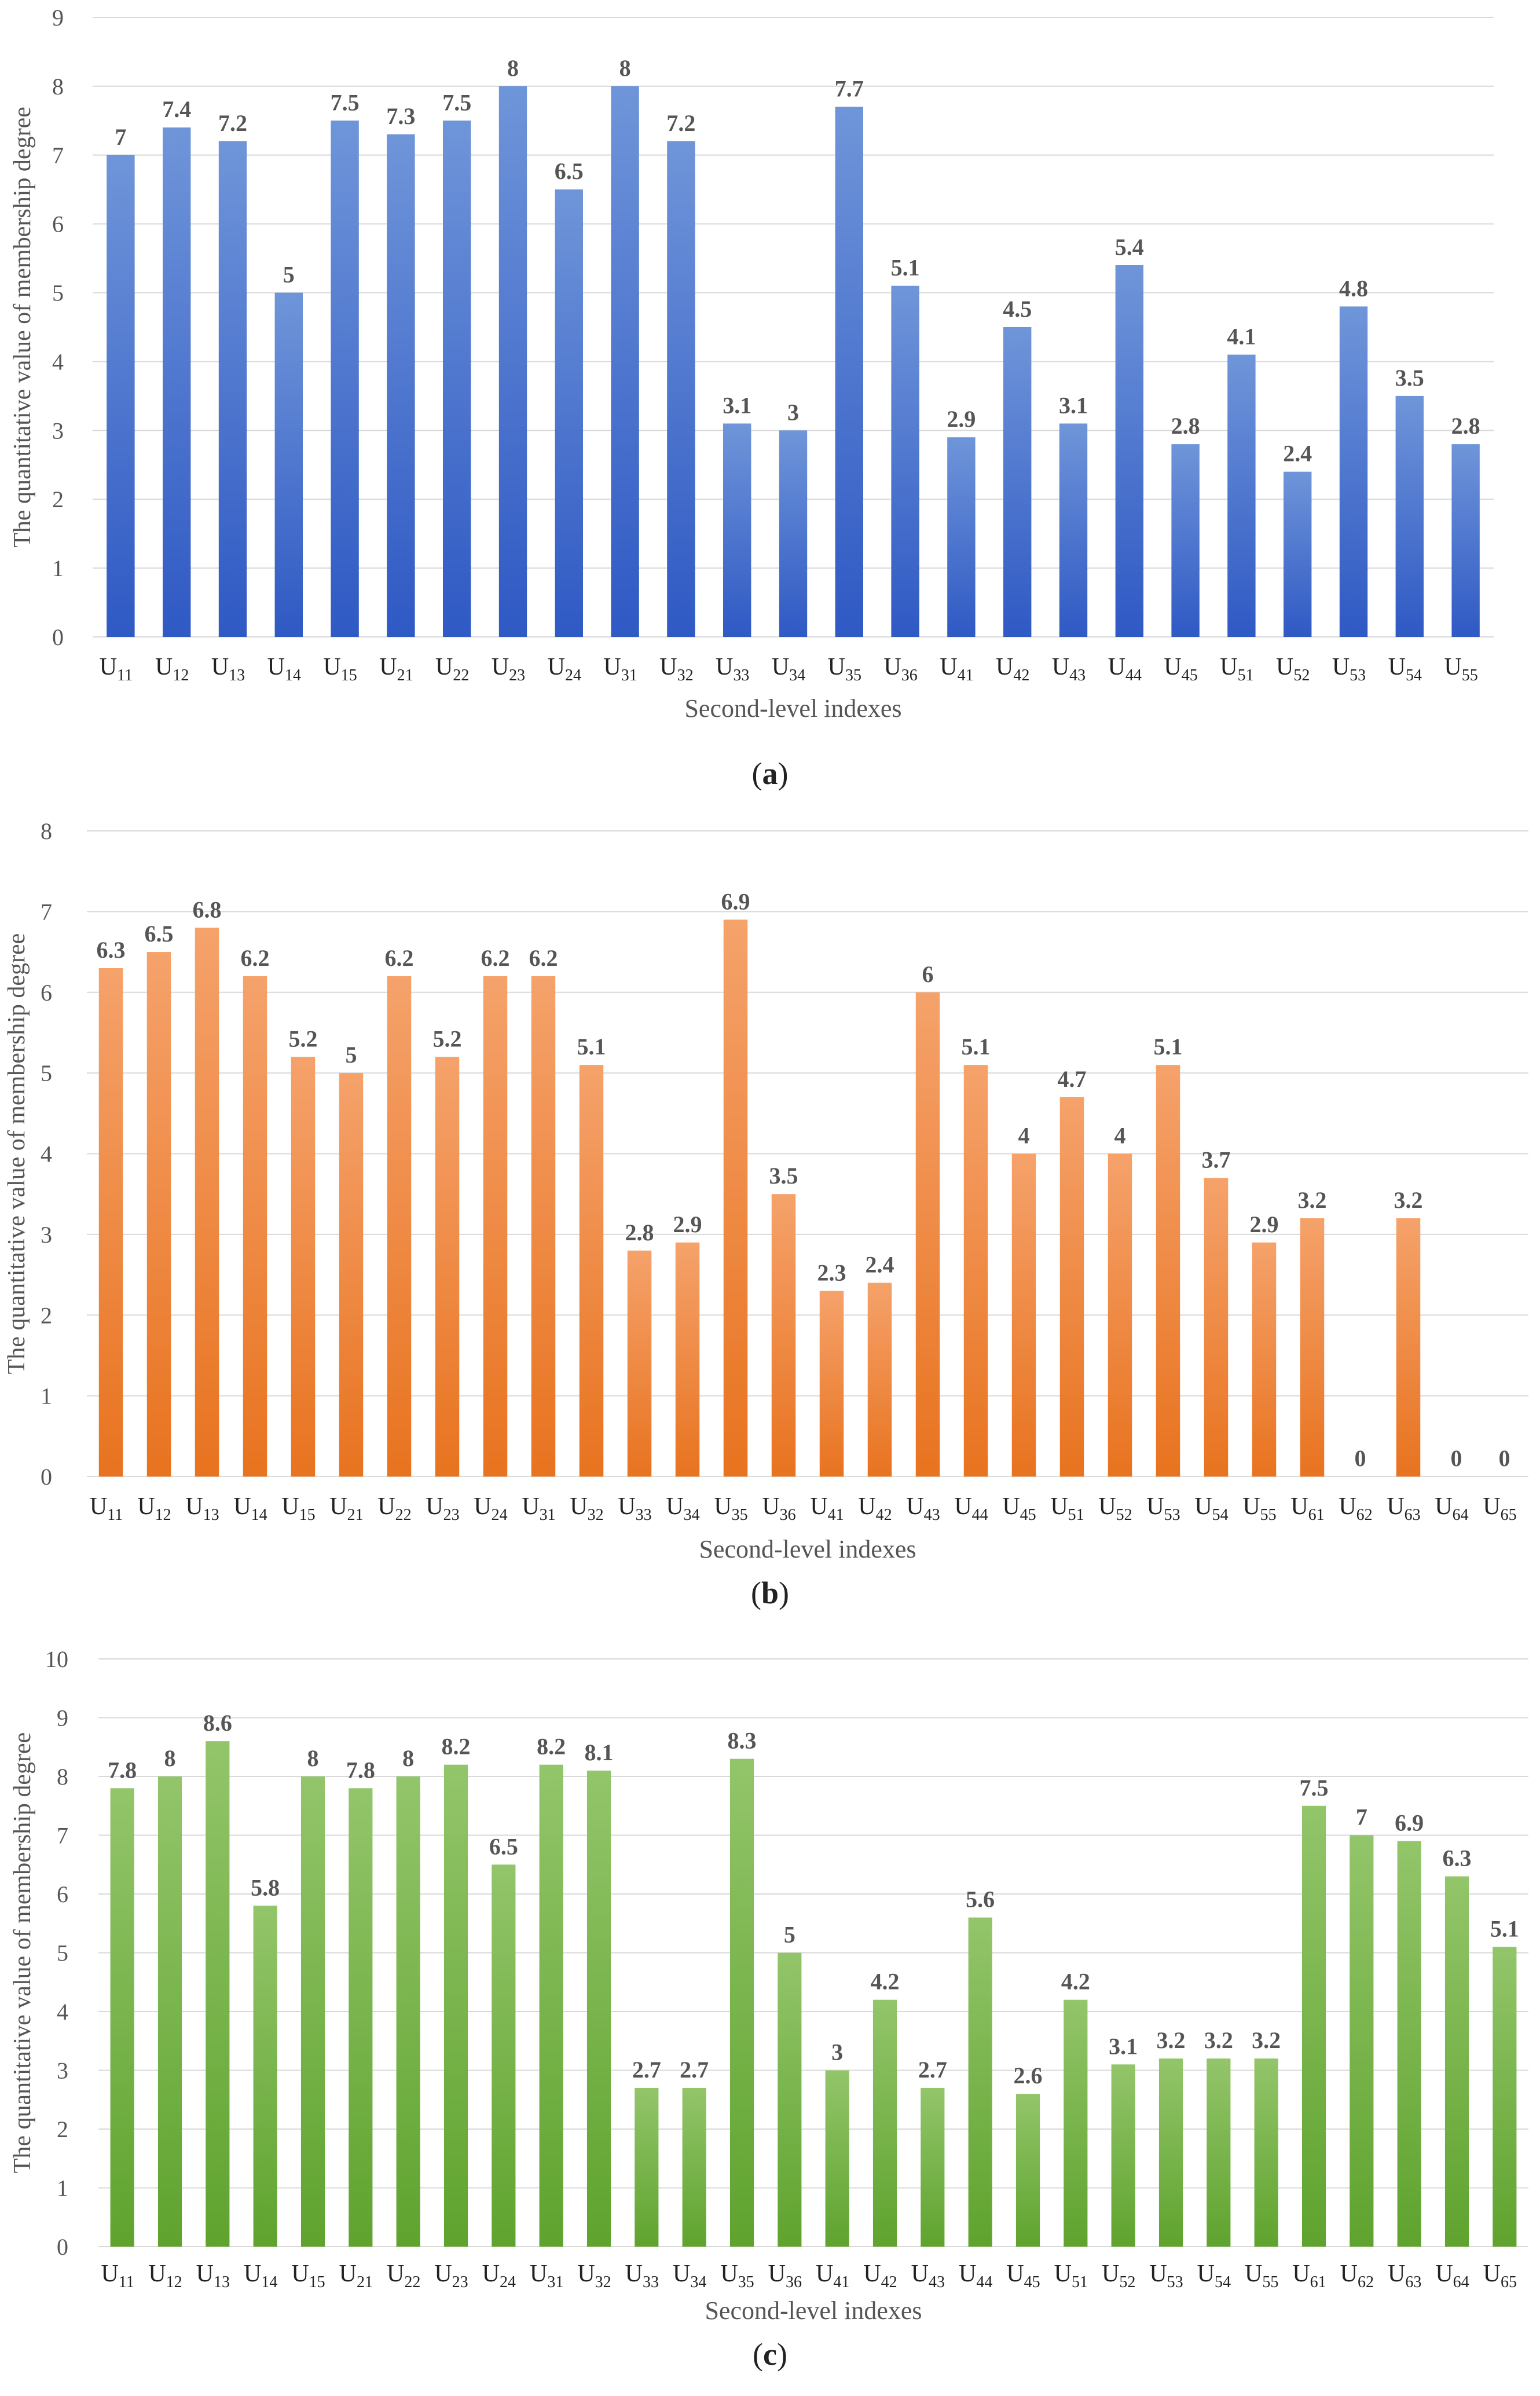 The width and height of the screenshot is (1540, 2396). I want to click on category-label: U42, so click(1013, 669).